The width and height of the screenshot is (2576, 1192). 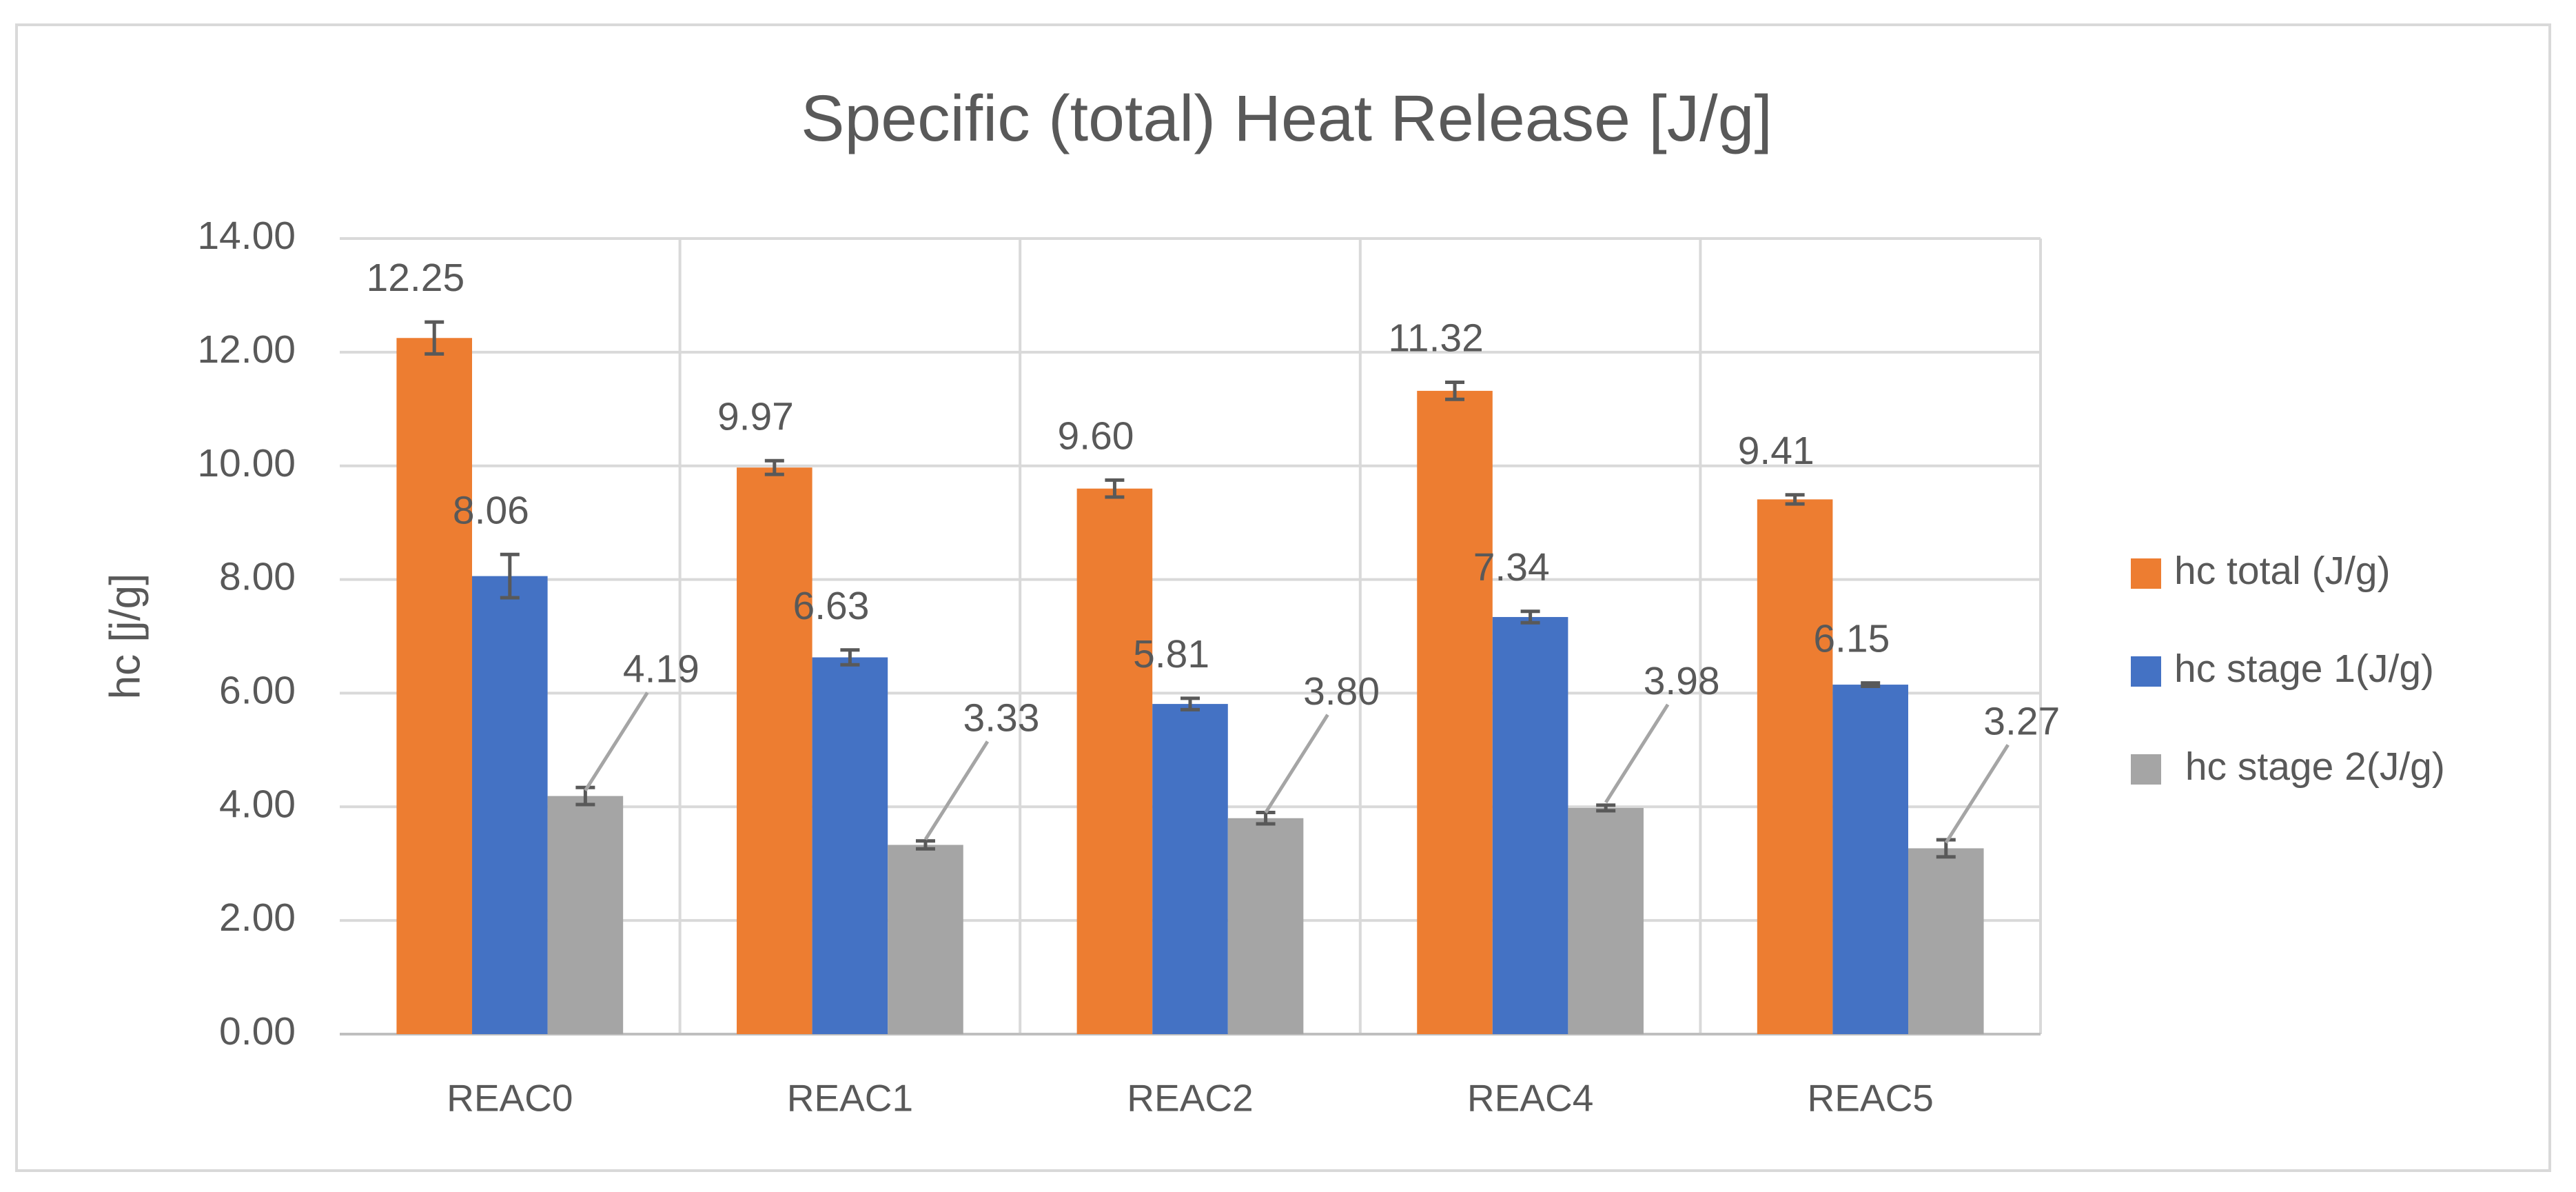 I want to click on data-label: 9.60, so click(x=1096, y=436).